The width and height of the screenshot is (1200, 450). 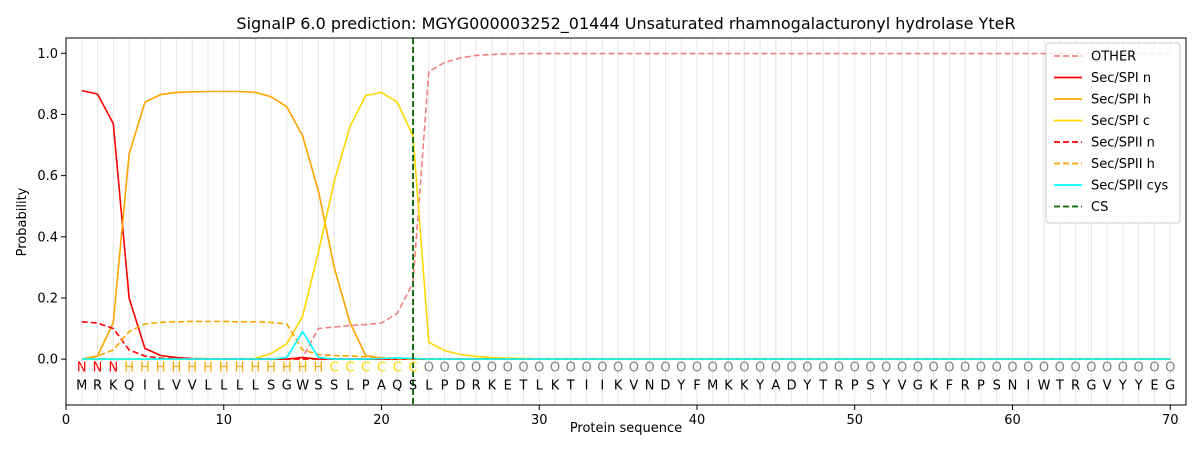 I want to click on amino-acid-label: W, so click(x=302, y=386).